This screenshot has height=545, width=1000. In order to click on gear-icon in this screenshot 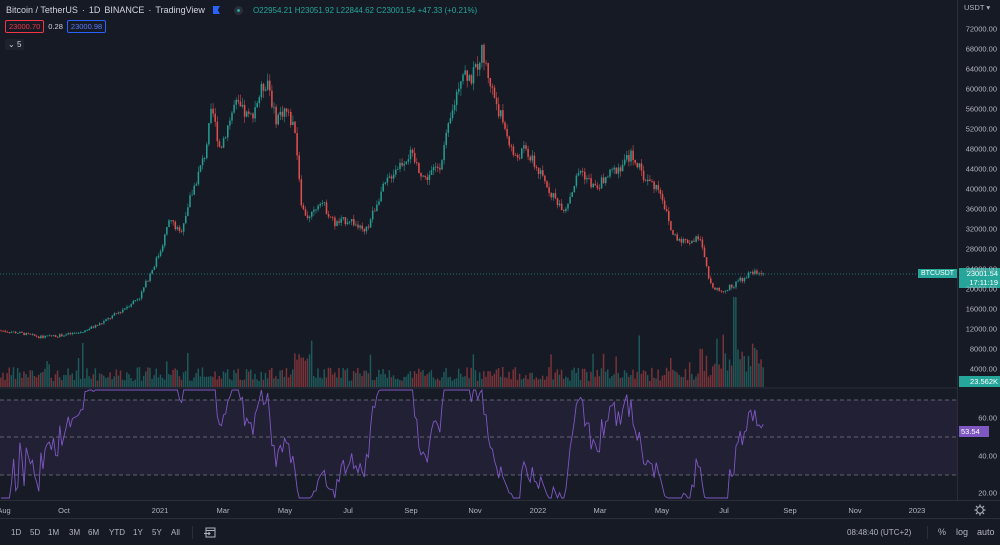, I will do `click(980, 510)`.